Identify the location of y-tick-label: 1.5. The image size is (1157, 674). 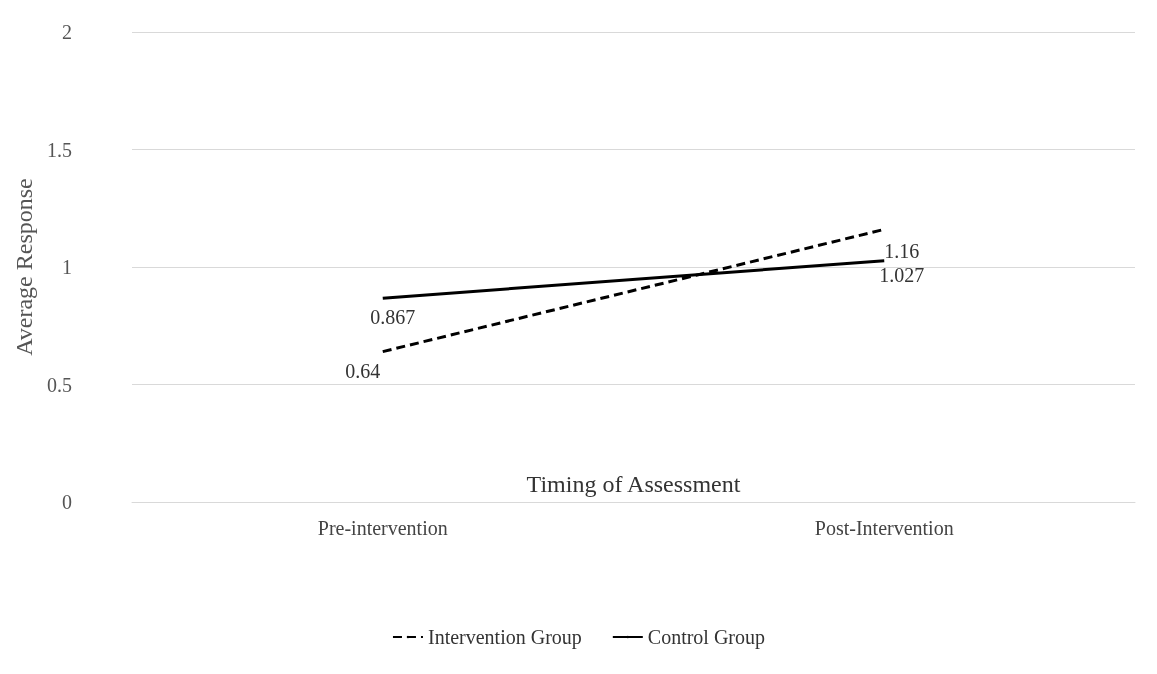
(59, 149).